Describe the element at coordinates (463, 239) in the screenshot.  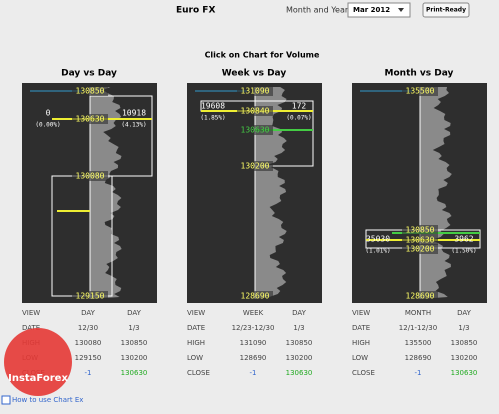
I see `volume-value: 3962` at that location.